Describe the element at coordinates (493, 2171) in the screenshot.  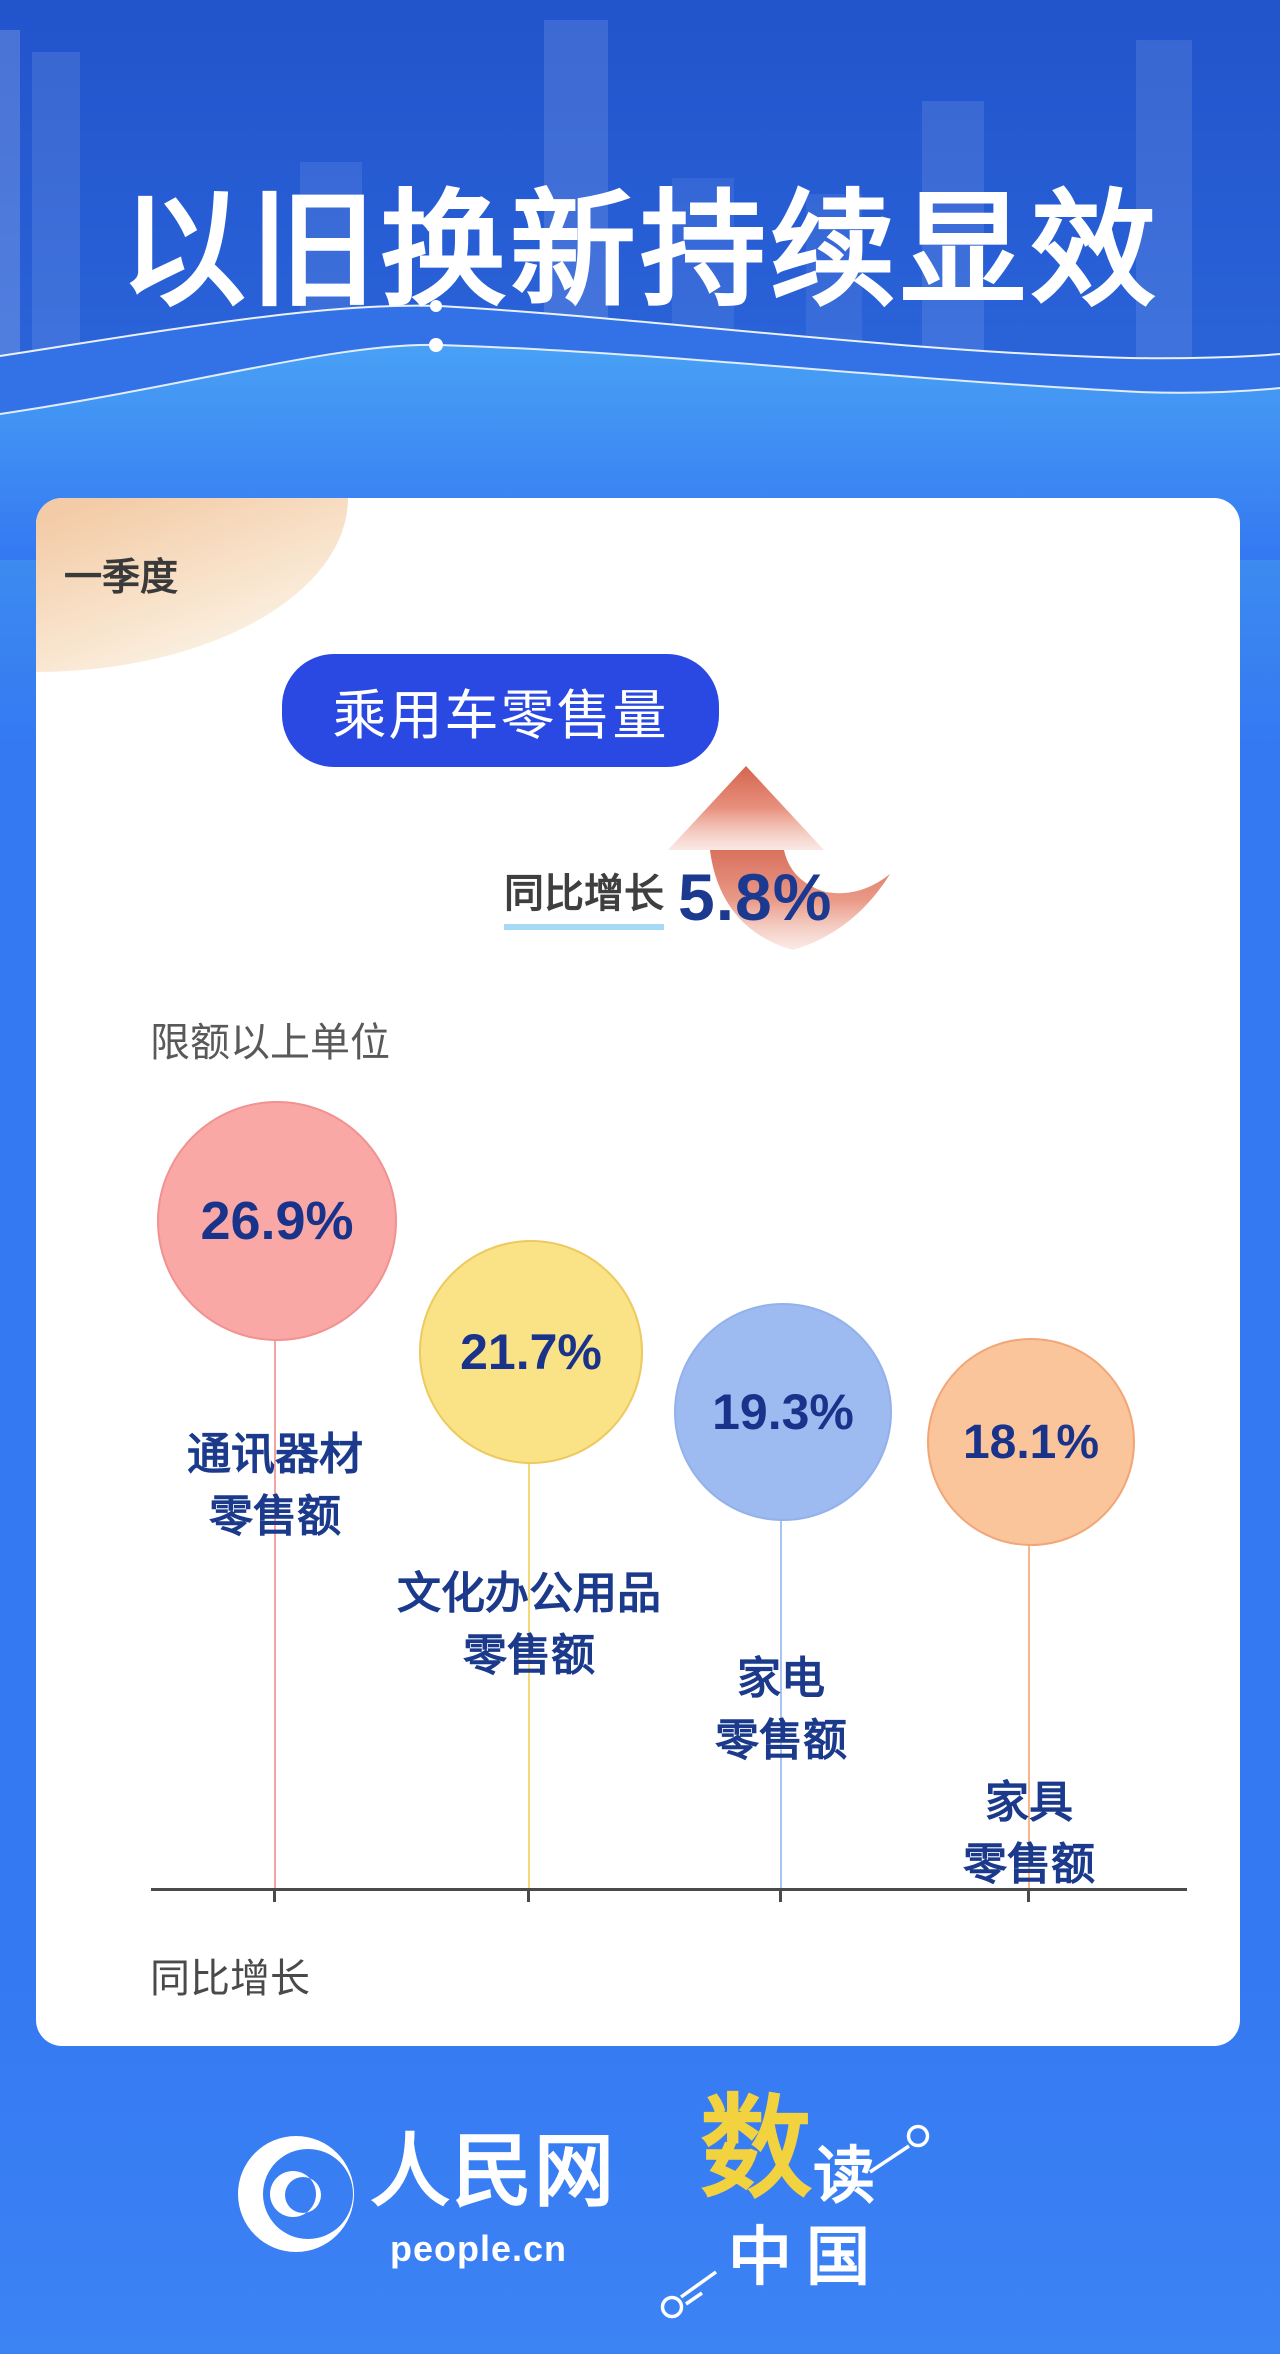
I see `people-cn-logo-text: 人民网` at that location.